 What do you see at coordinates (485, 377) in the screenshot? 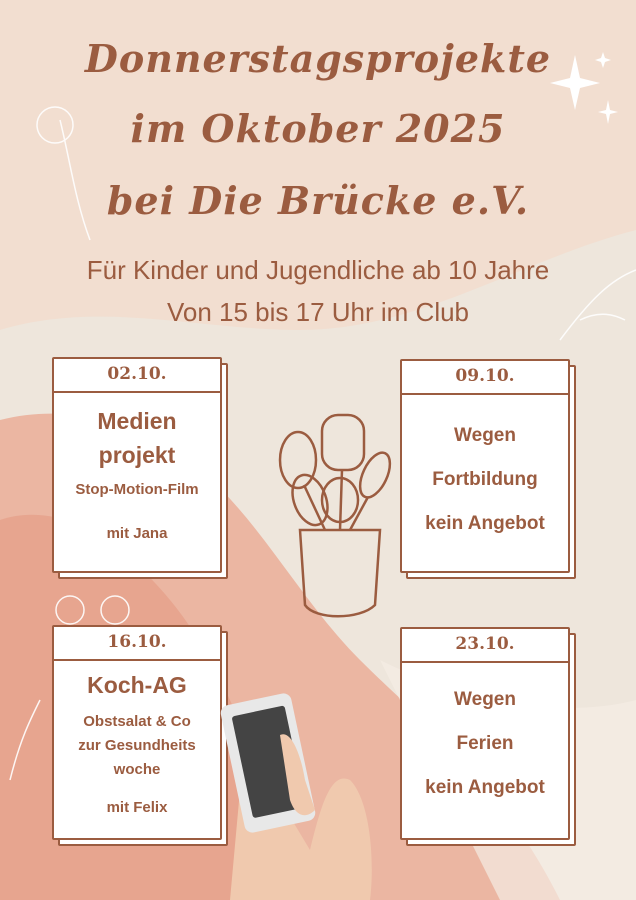
I see `card-date: 09.10.` at bounding box center [485, 377].